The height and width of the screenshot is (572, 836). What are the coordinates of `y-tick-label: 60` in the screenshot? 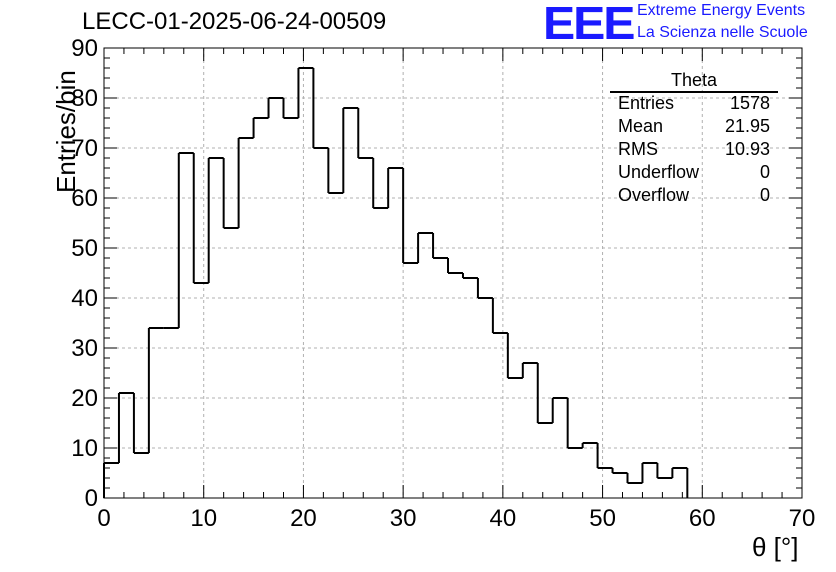 It's located at (84, 198).